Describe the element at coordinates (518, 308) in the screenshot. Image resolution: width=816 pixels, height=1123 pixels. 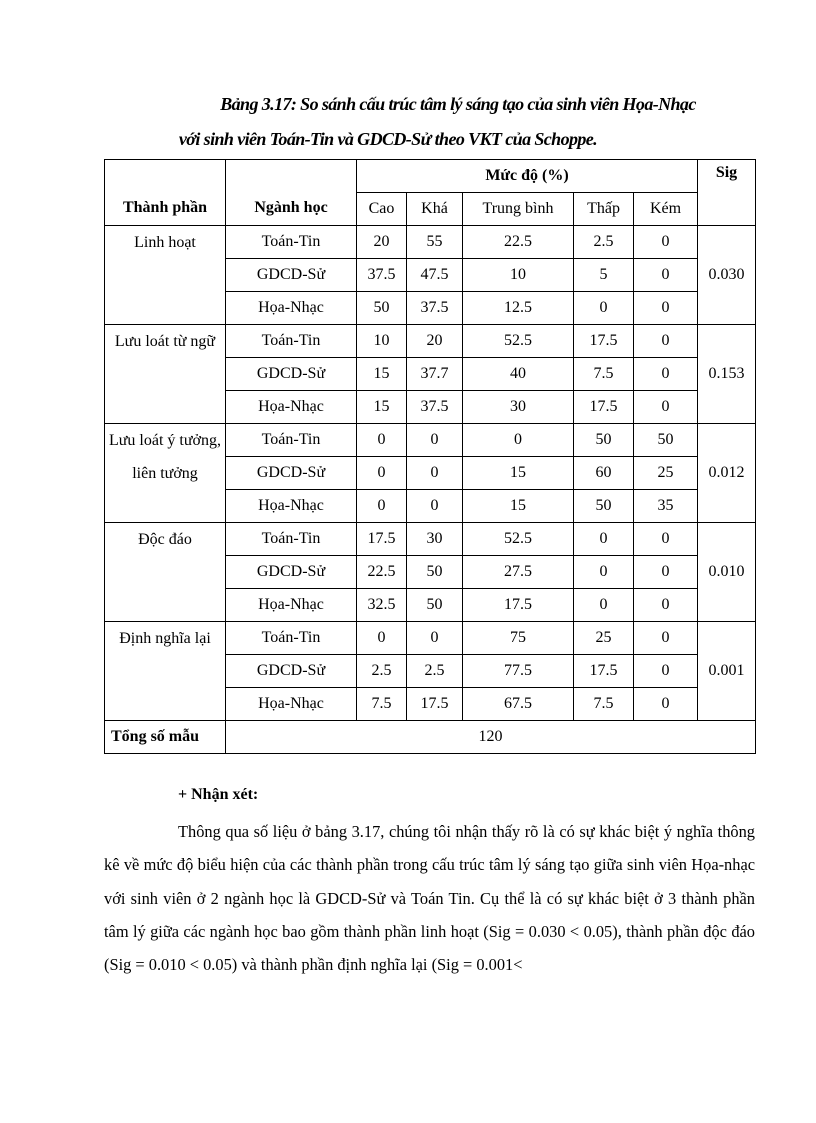
I see `value-cell: 12.5` at that location.